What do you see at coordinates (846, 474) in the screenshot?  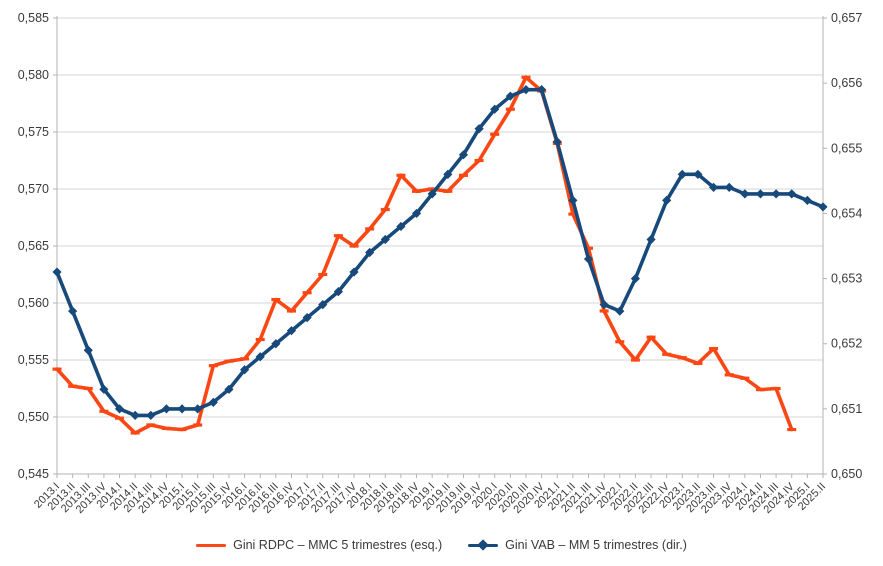 I see `svg-text: 0,650` at bounding box center [846, 474].